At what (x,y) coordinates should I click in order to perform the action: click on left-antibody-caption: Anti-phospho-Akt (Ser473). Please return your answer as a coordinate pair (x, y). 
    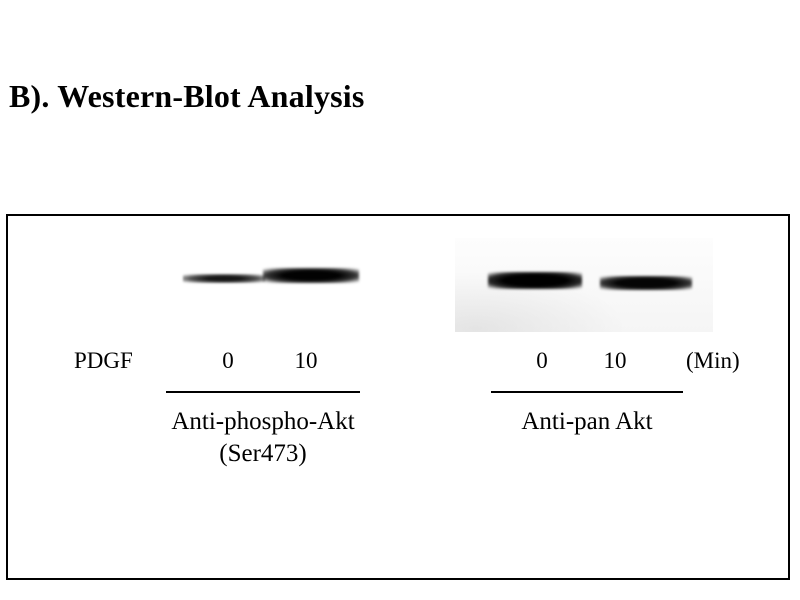
    Looking at the image, I should click on (263, 438).